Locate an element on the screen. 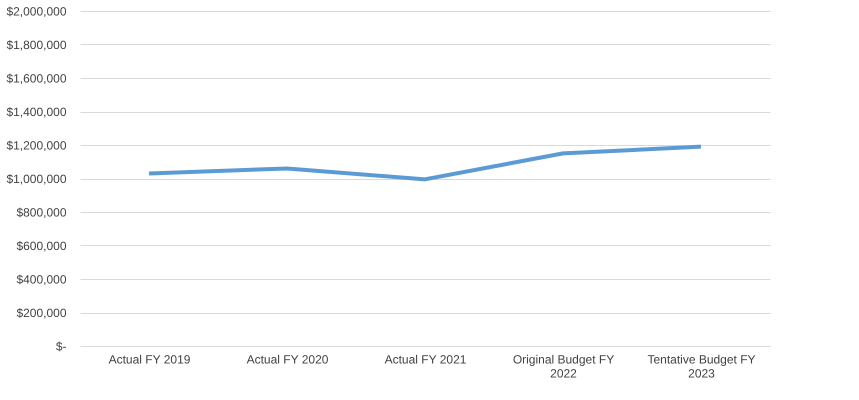 Image resolution: width=859 pixels, height=400 pixels. y-tick-label: $600,000 is located at coordinates (41, 246).